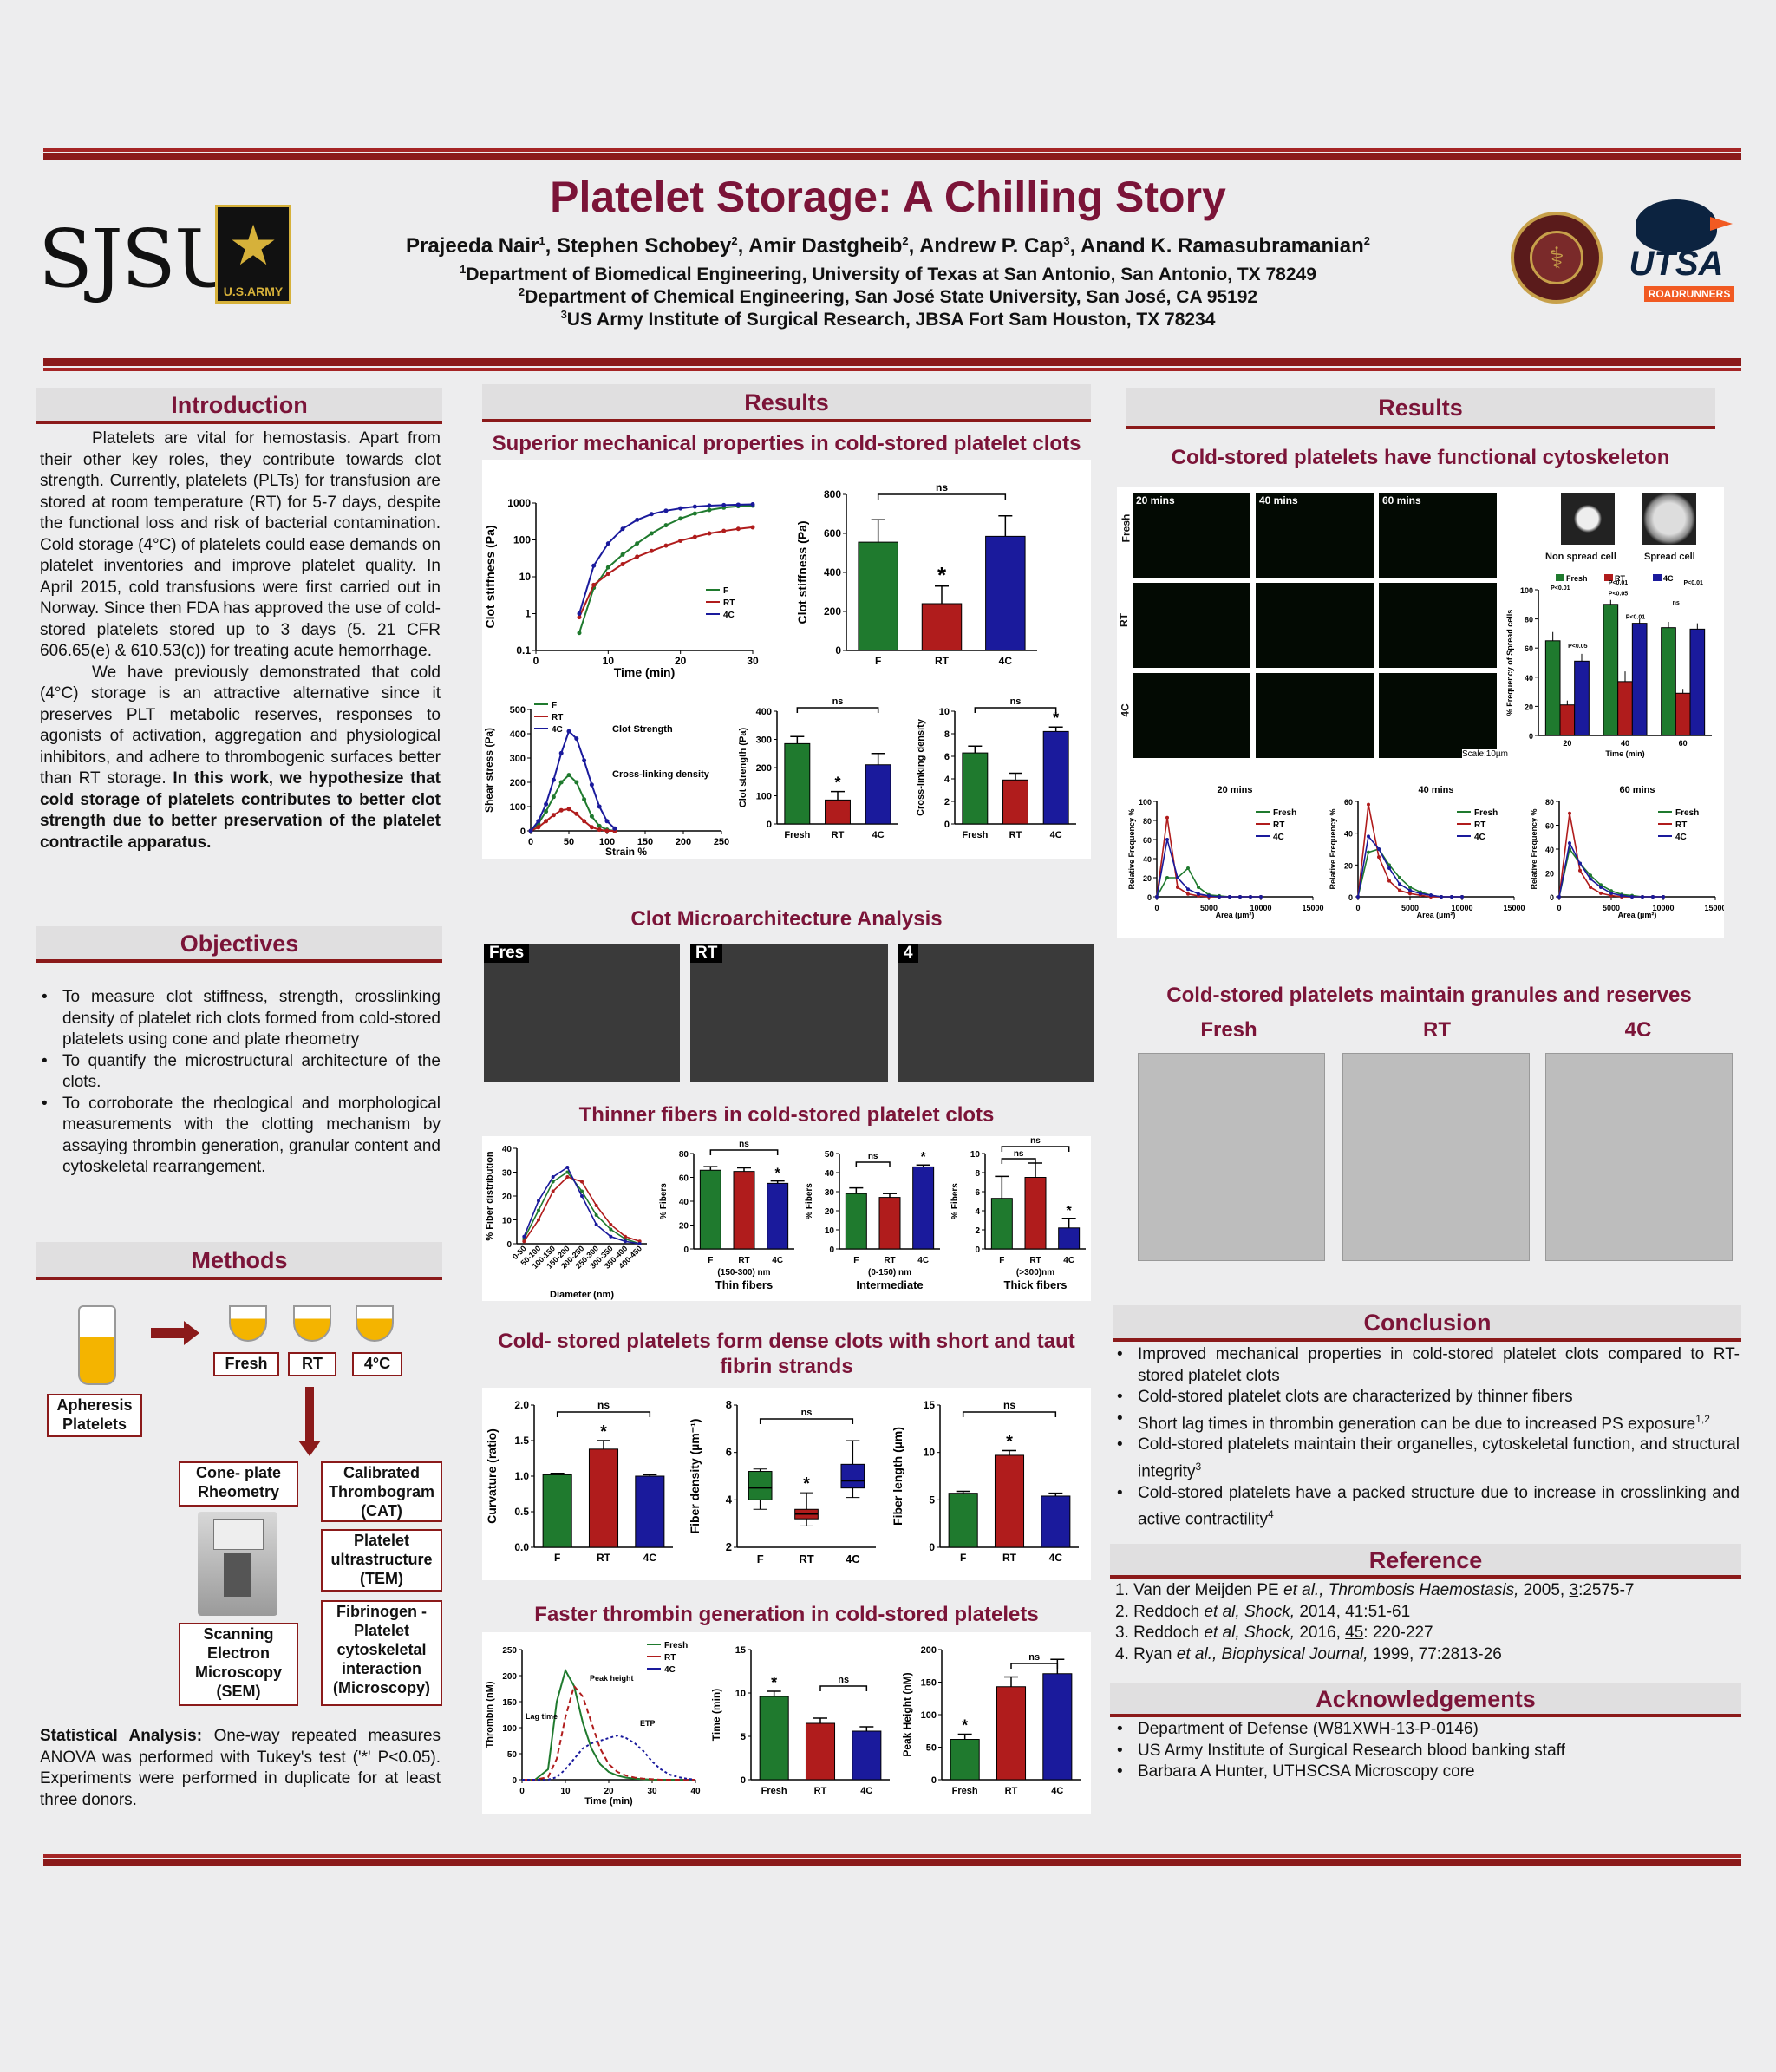  I want to click on legend-label: Fresh, so click(1284, 813).